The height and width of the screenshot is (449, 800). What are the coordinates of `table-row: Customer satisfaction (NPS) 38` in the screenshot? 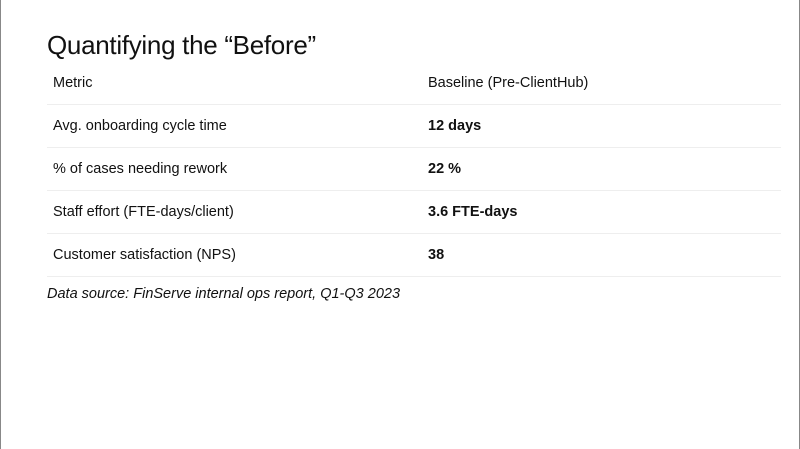 It's located at (414, 255).